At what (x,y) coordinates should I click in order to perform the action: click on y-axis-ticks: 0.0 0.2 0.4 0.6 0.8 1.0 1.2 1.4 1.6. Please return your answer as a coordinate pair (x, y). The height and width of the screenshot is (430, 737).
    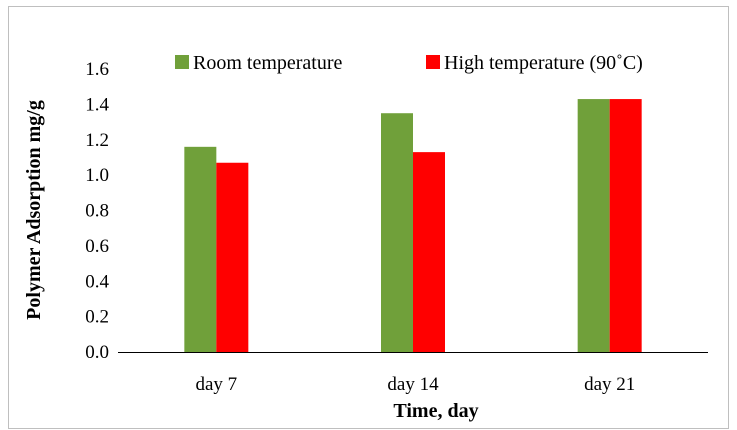
    Looking at the image, I should click on (97, 211).